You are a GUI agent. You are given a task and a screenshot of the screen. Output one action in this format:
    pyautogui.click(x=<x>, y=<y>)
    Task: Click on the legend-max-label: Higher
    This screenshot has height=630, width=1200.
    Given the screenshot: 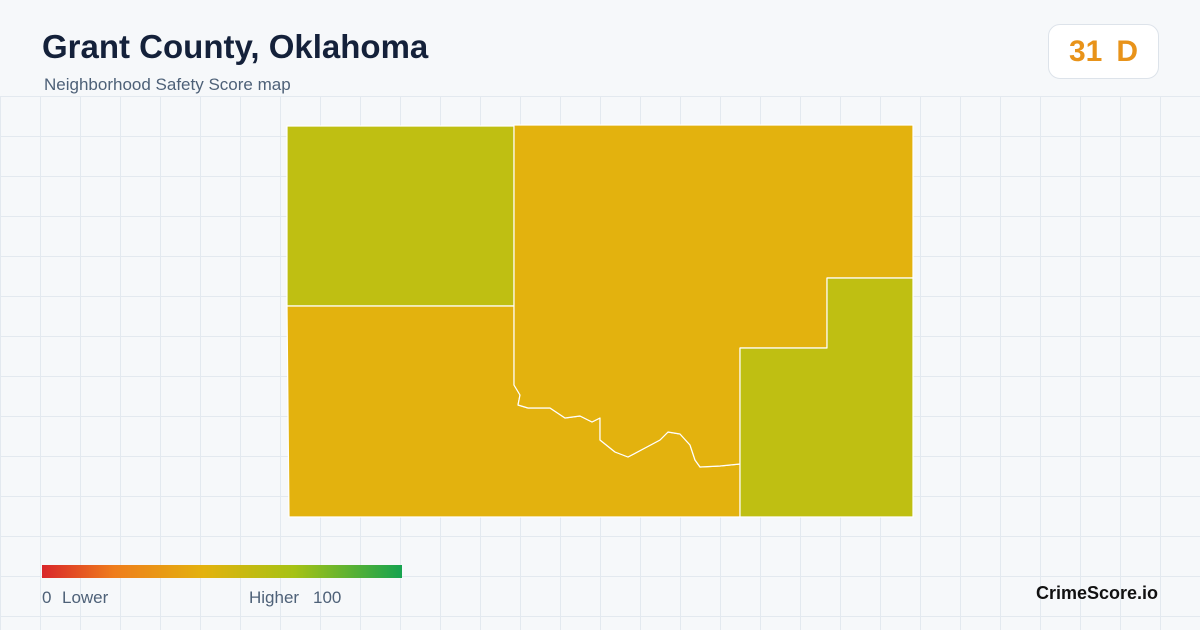 What is the action you would take?
    pyautogui.click(x=274, y=597)
    